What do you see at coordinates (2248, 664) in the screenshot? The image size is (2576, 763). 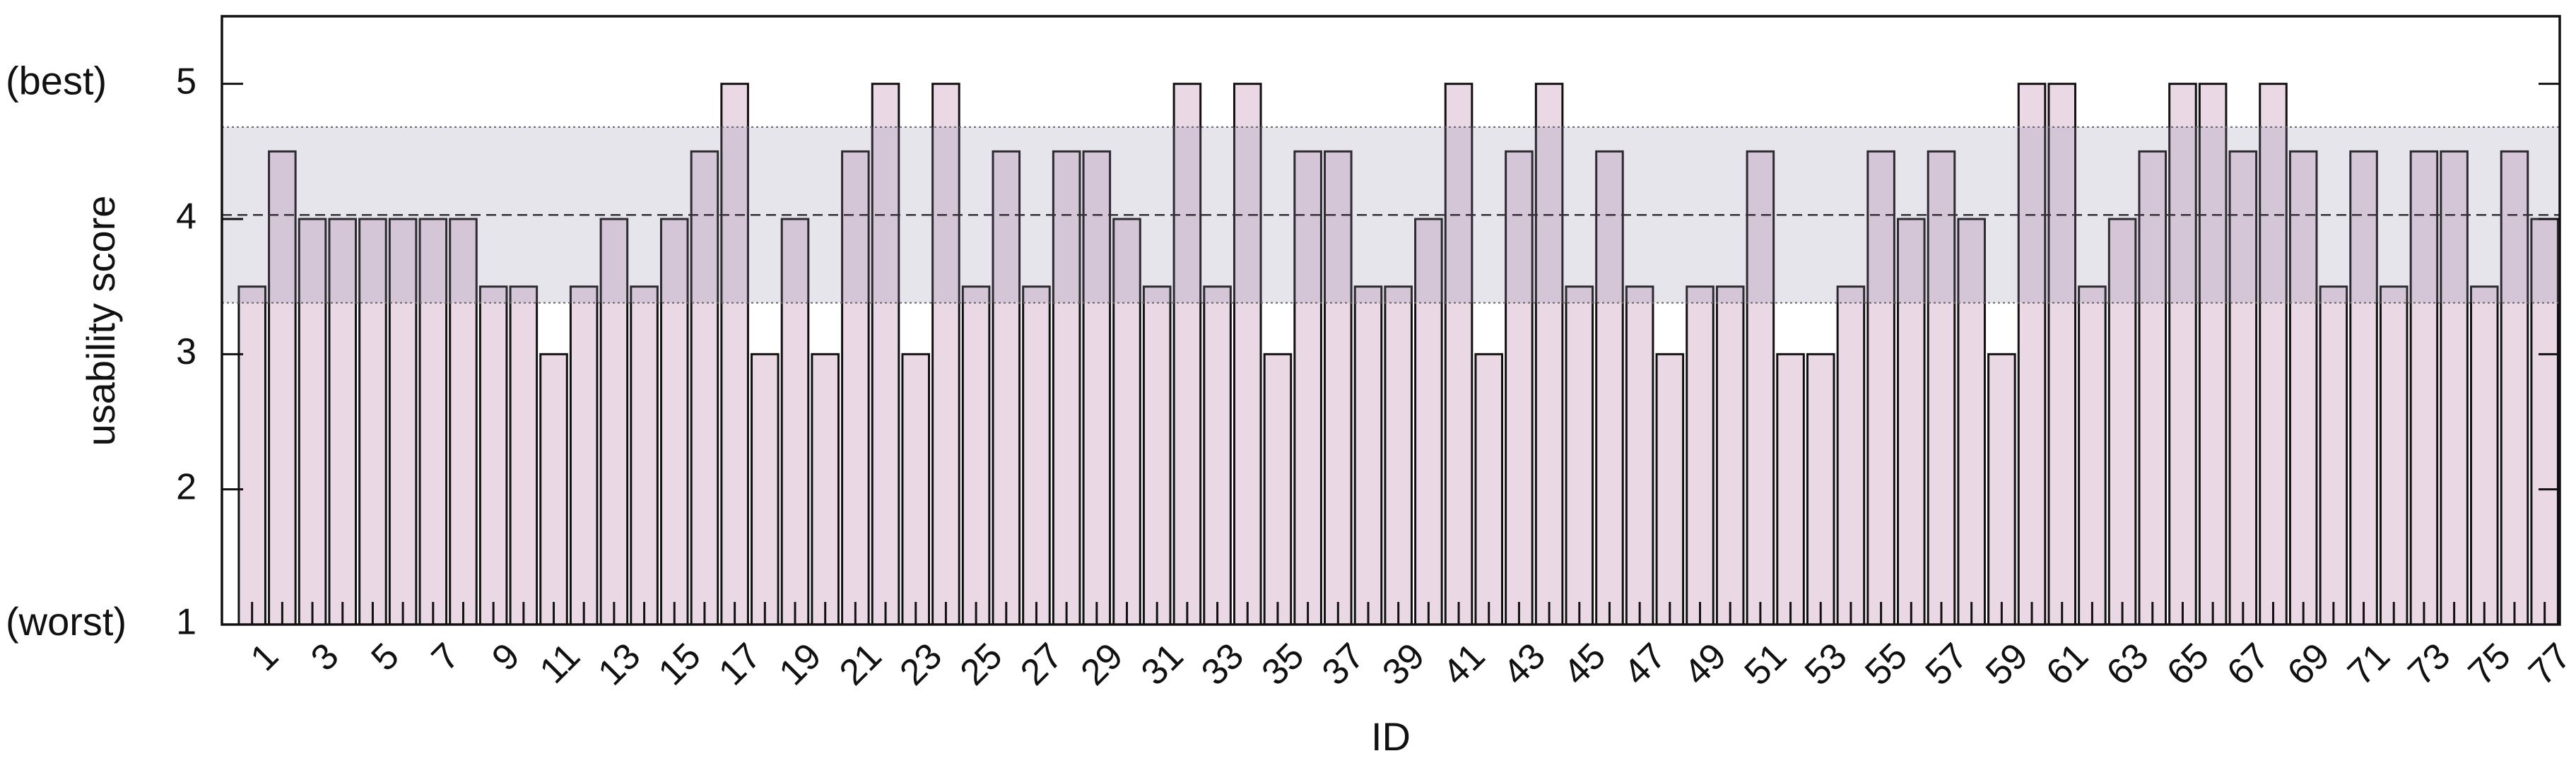 I see `x-tick-label: 67` at bounding box center [2248, 664].